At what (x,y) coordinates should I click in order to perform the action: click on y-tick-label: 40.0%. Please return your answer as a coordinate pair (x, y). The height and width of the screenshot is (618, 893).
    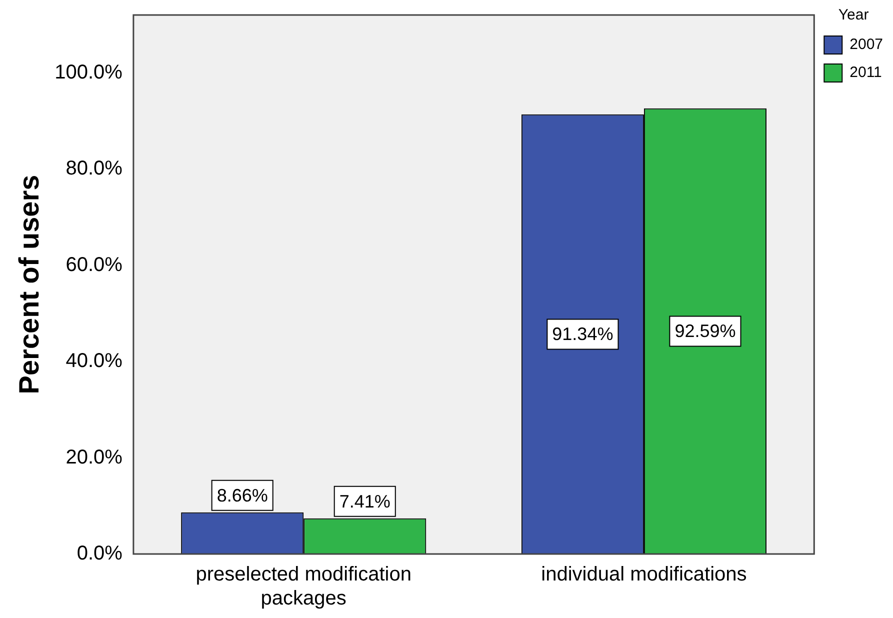
    Looking at the image, I should click on (94, 361).